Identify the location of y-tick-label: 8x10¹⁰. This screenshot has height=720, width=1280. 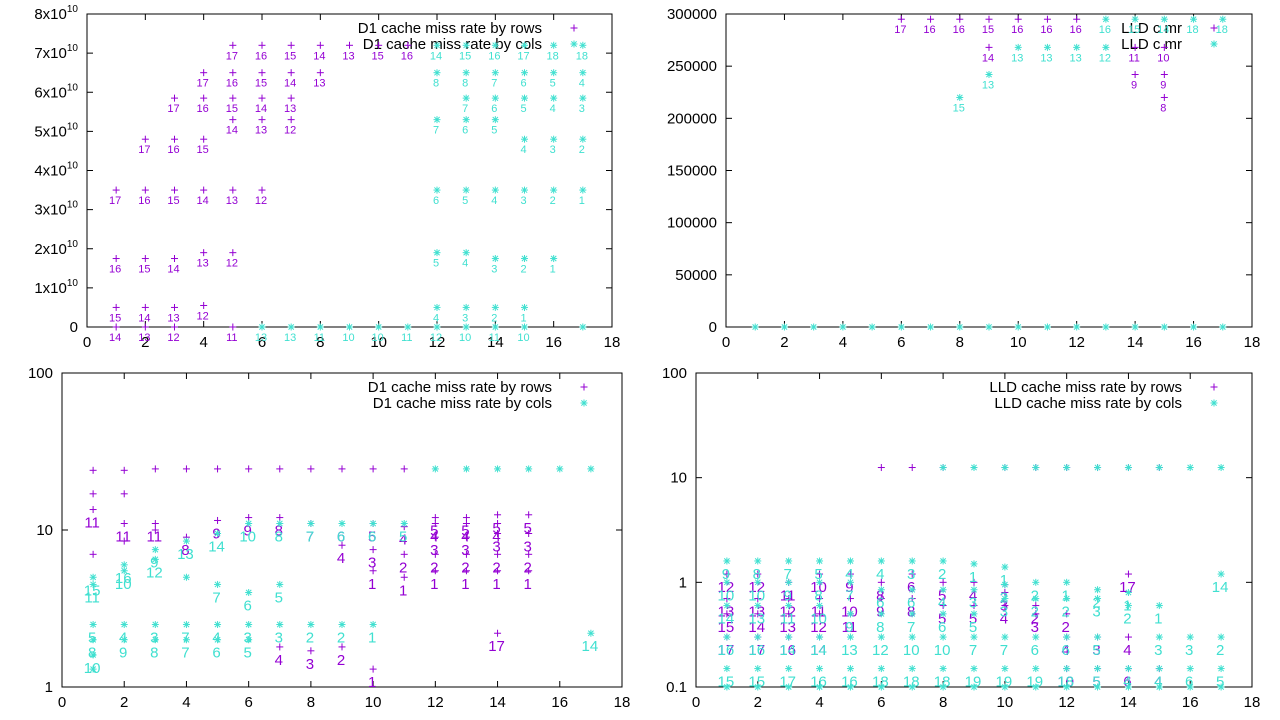
(56, 13).